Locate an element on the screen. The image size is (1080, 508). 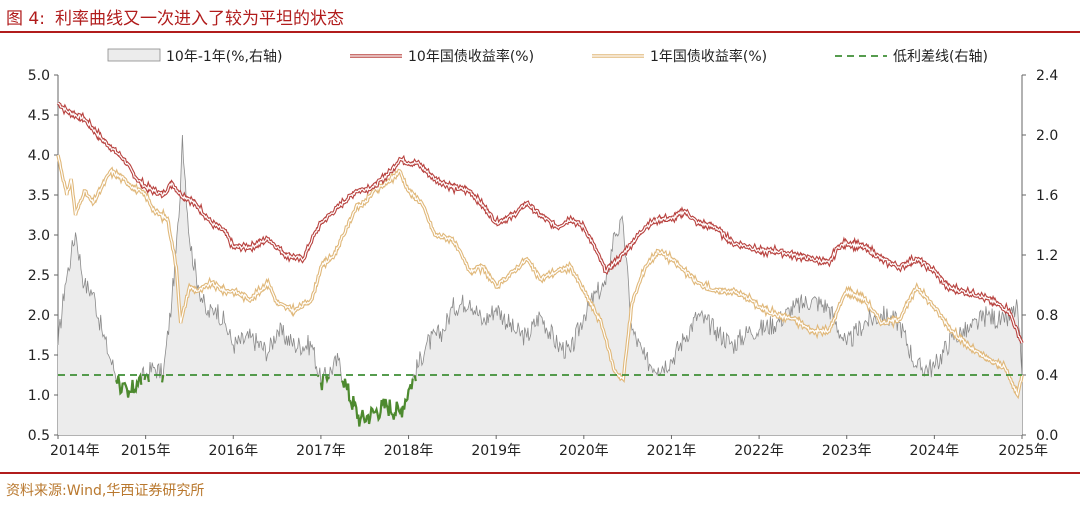
x-tick-label: 2025年 is located at coordinates (1023, 451).